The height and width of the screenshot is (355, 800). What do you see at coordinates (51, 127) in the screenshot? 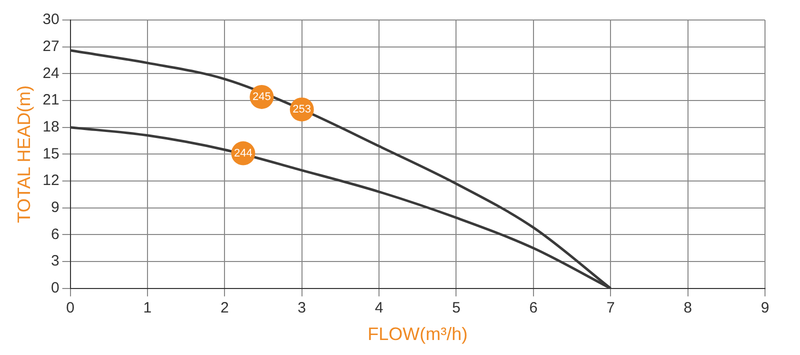
I see `y-tick-label: 18` at bounding box center [51, 127].